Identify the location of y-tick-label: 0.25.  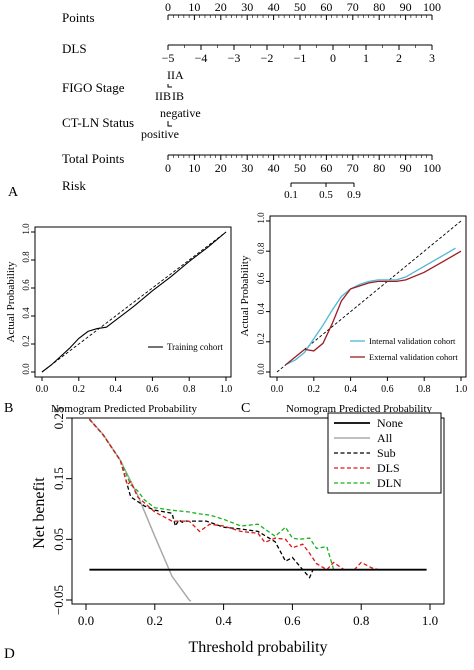
(58, 418).